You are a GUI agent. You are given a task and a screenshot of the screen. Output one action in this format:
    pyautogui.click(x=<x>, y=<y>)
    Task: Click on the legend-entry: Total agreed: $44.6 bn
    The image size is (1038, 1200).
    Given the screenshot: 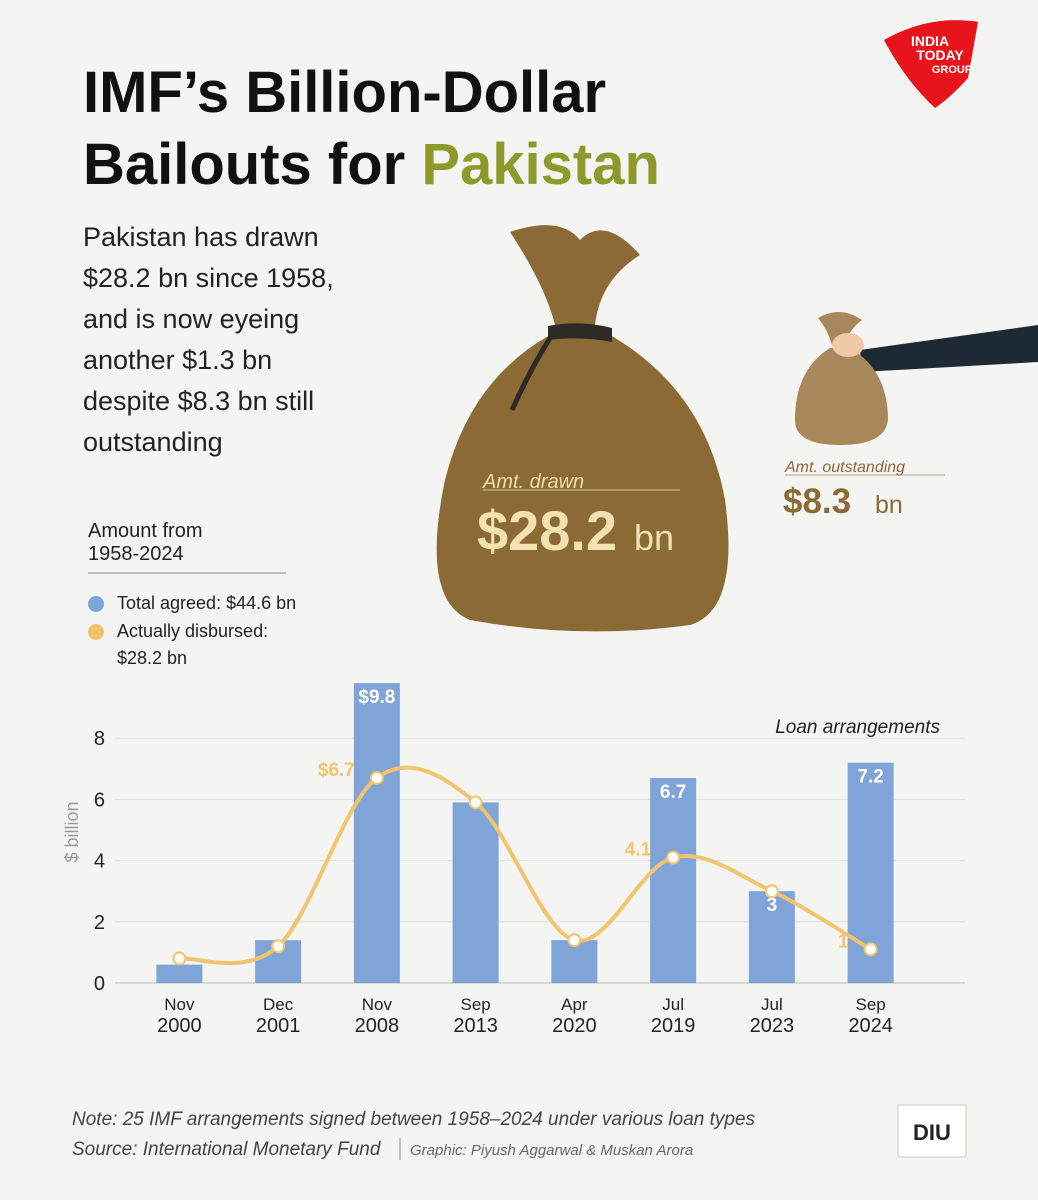 What is the action you would take?
    pyautogui.click(x=207, y=603)
    